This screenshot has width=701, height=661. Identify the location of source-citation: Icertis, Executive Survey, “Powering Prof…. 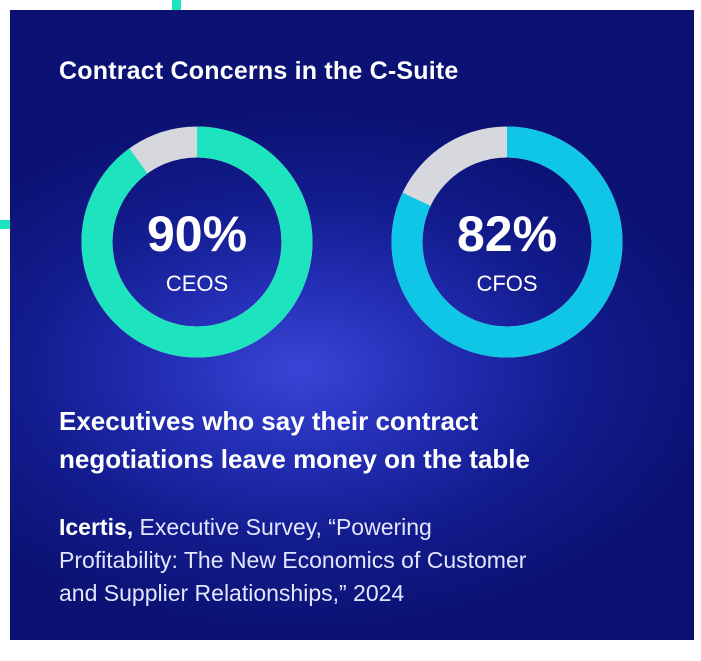
(359, 560).